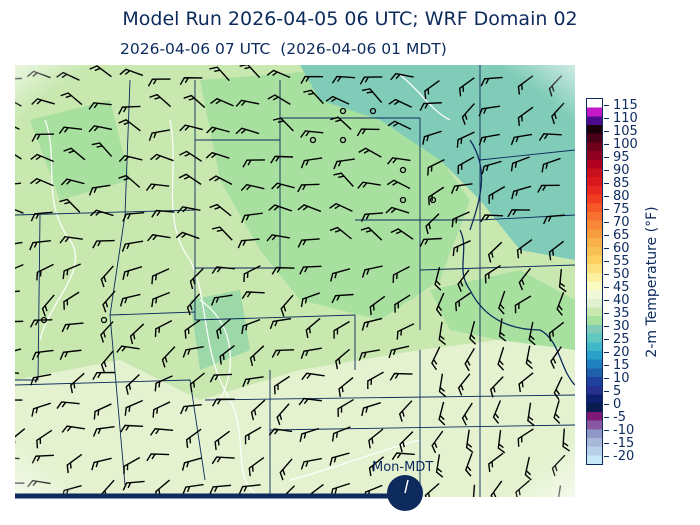 This screenshot has height=525, width=700. Describe the element at coordinates (617, 287) in the screenshot. I see `colorbar-tick-label: 45` at that location.